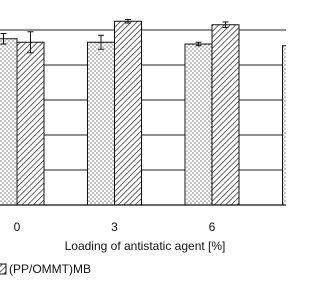 This screenshot has height=286, width=320. What do you see at coordinates (114, 227) in the screenshot?
I see `x-tick-label: 3` at bounding box center [114, 227].